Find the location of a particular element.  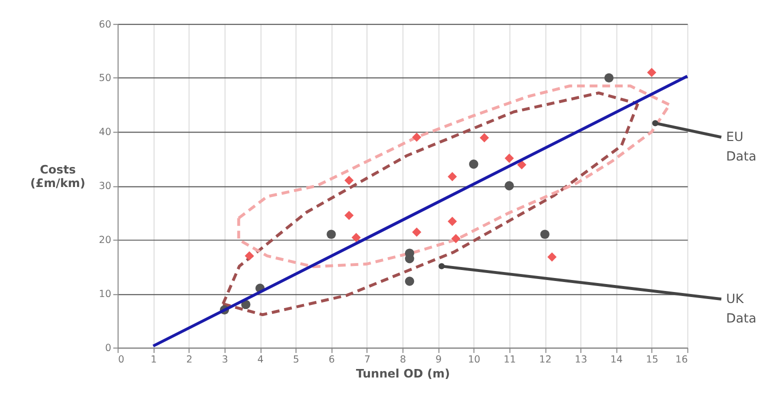

y-axis-title: Costs (£m/km) is located at coordinates (58, 176).